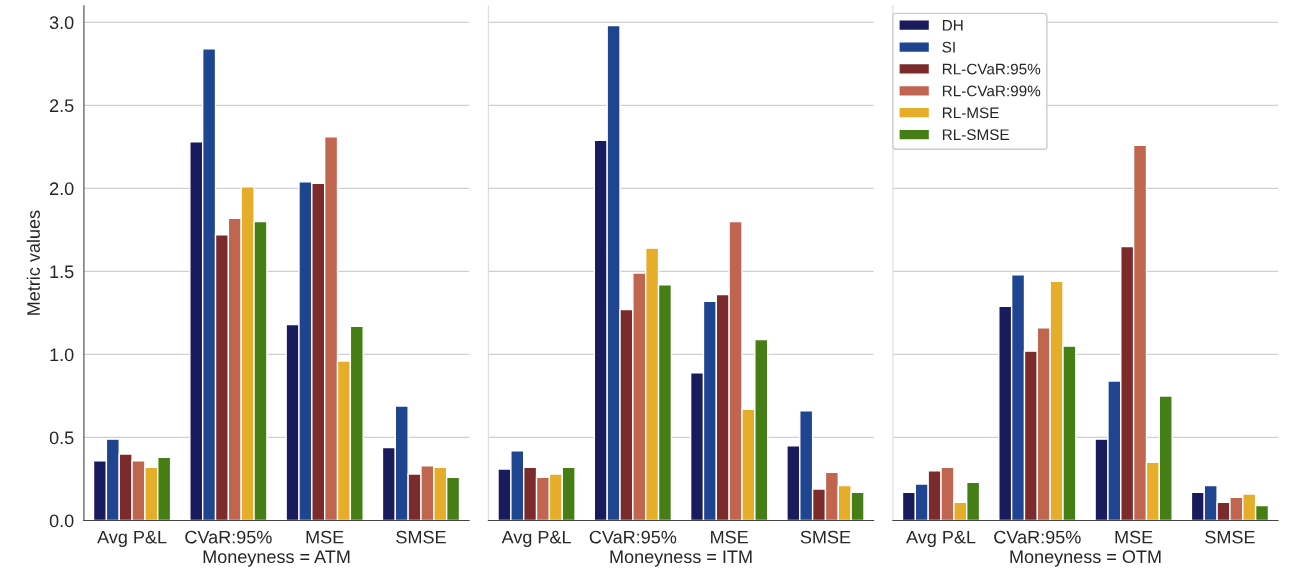  Describe the element at coordinates (61, 438) in the screenshot. I see `y-tick-label: 0.5` at that location.